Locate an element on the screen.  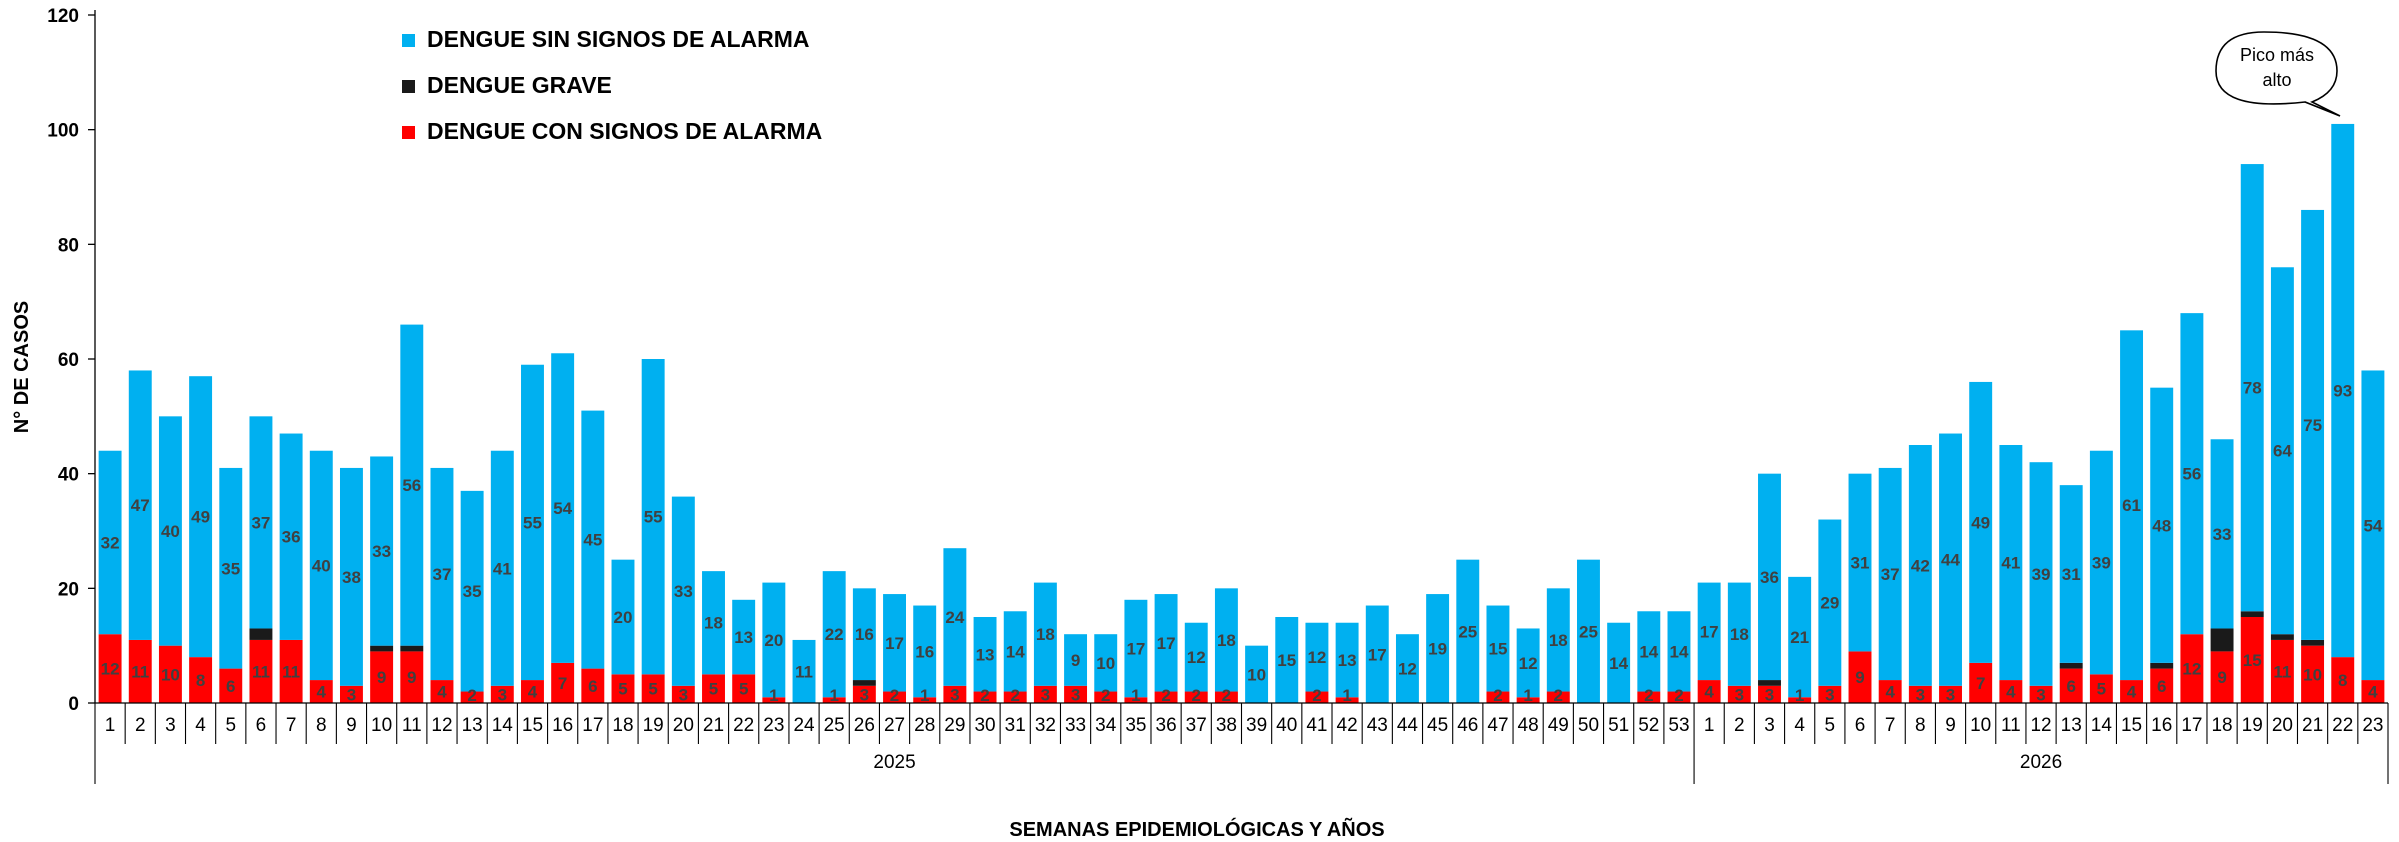
data-label-sin: 93 is located at coordinates (2342, 391).